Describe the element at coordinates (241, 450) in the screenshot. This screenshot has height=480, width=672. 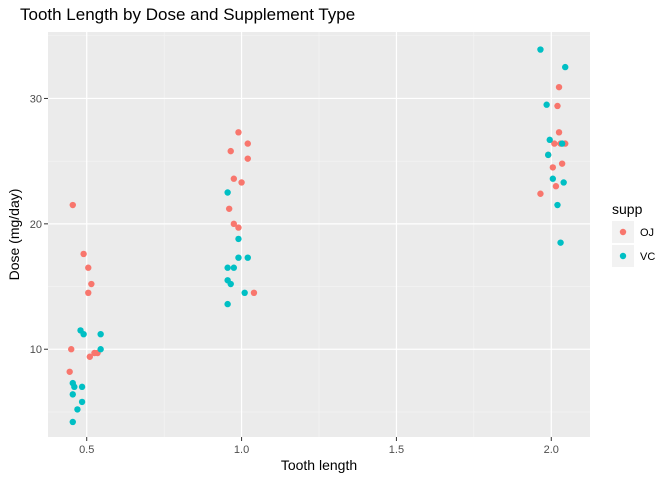
I see `x-tick-label: 1.0` at that location.